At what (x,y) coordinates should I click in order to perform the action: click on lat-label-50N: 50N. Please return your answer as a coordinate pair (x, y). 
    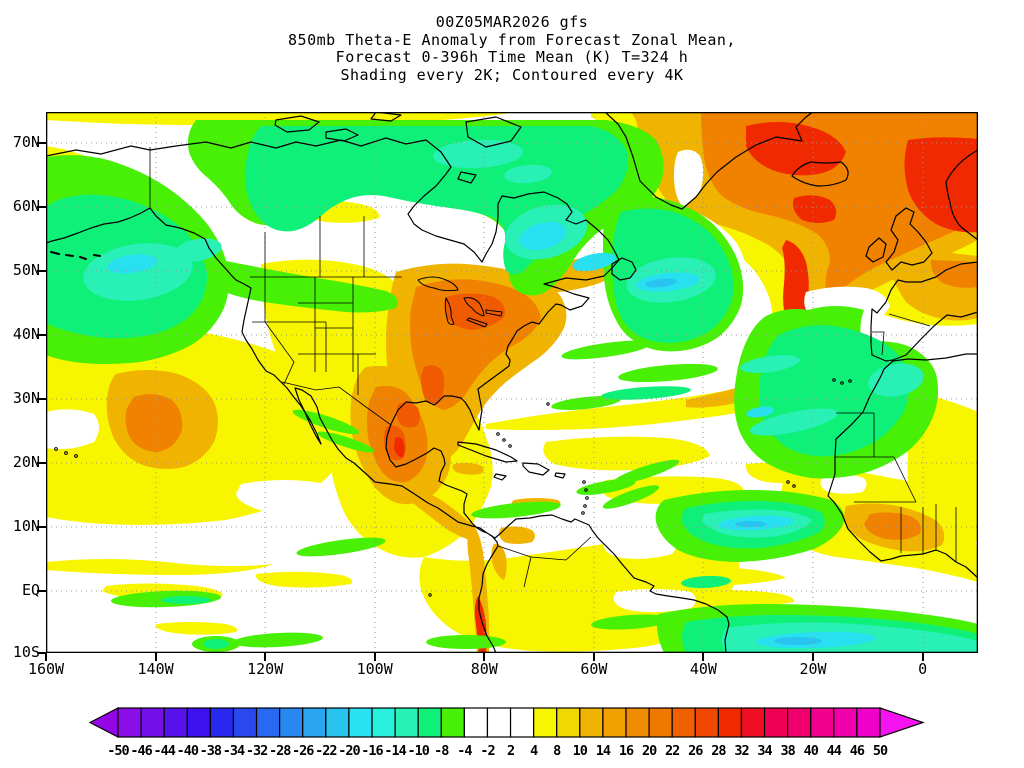
    Looking at the image, I should click on (26, 270).